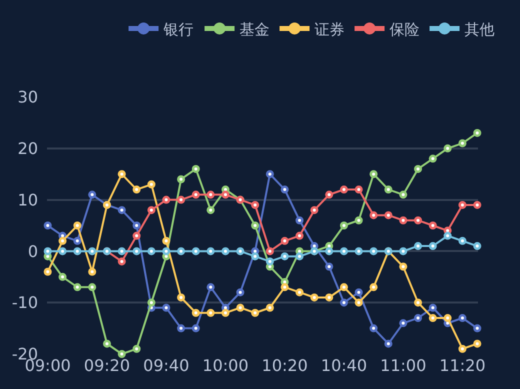  I want to click on y-tick-label: -10, so click(25, 302).